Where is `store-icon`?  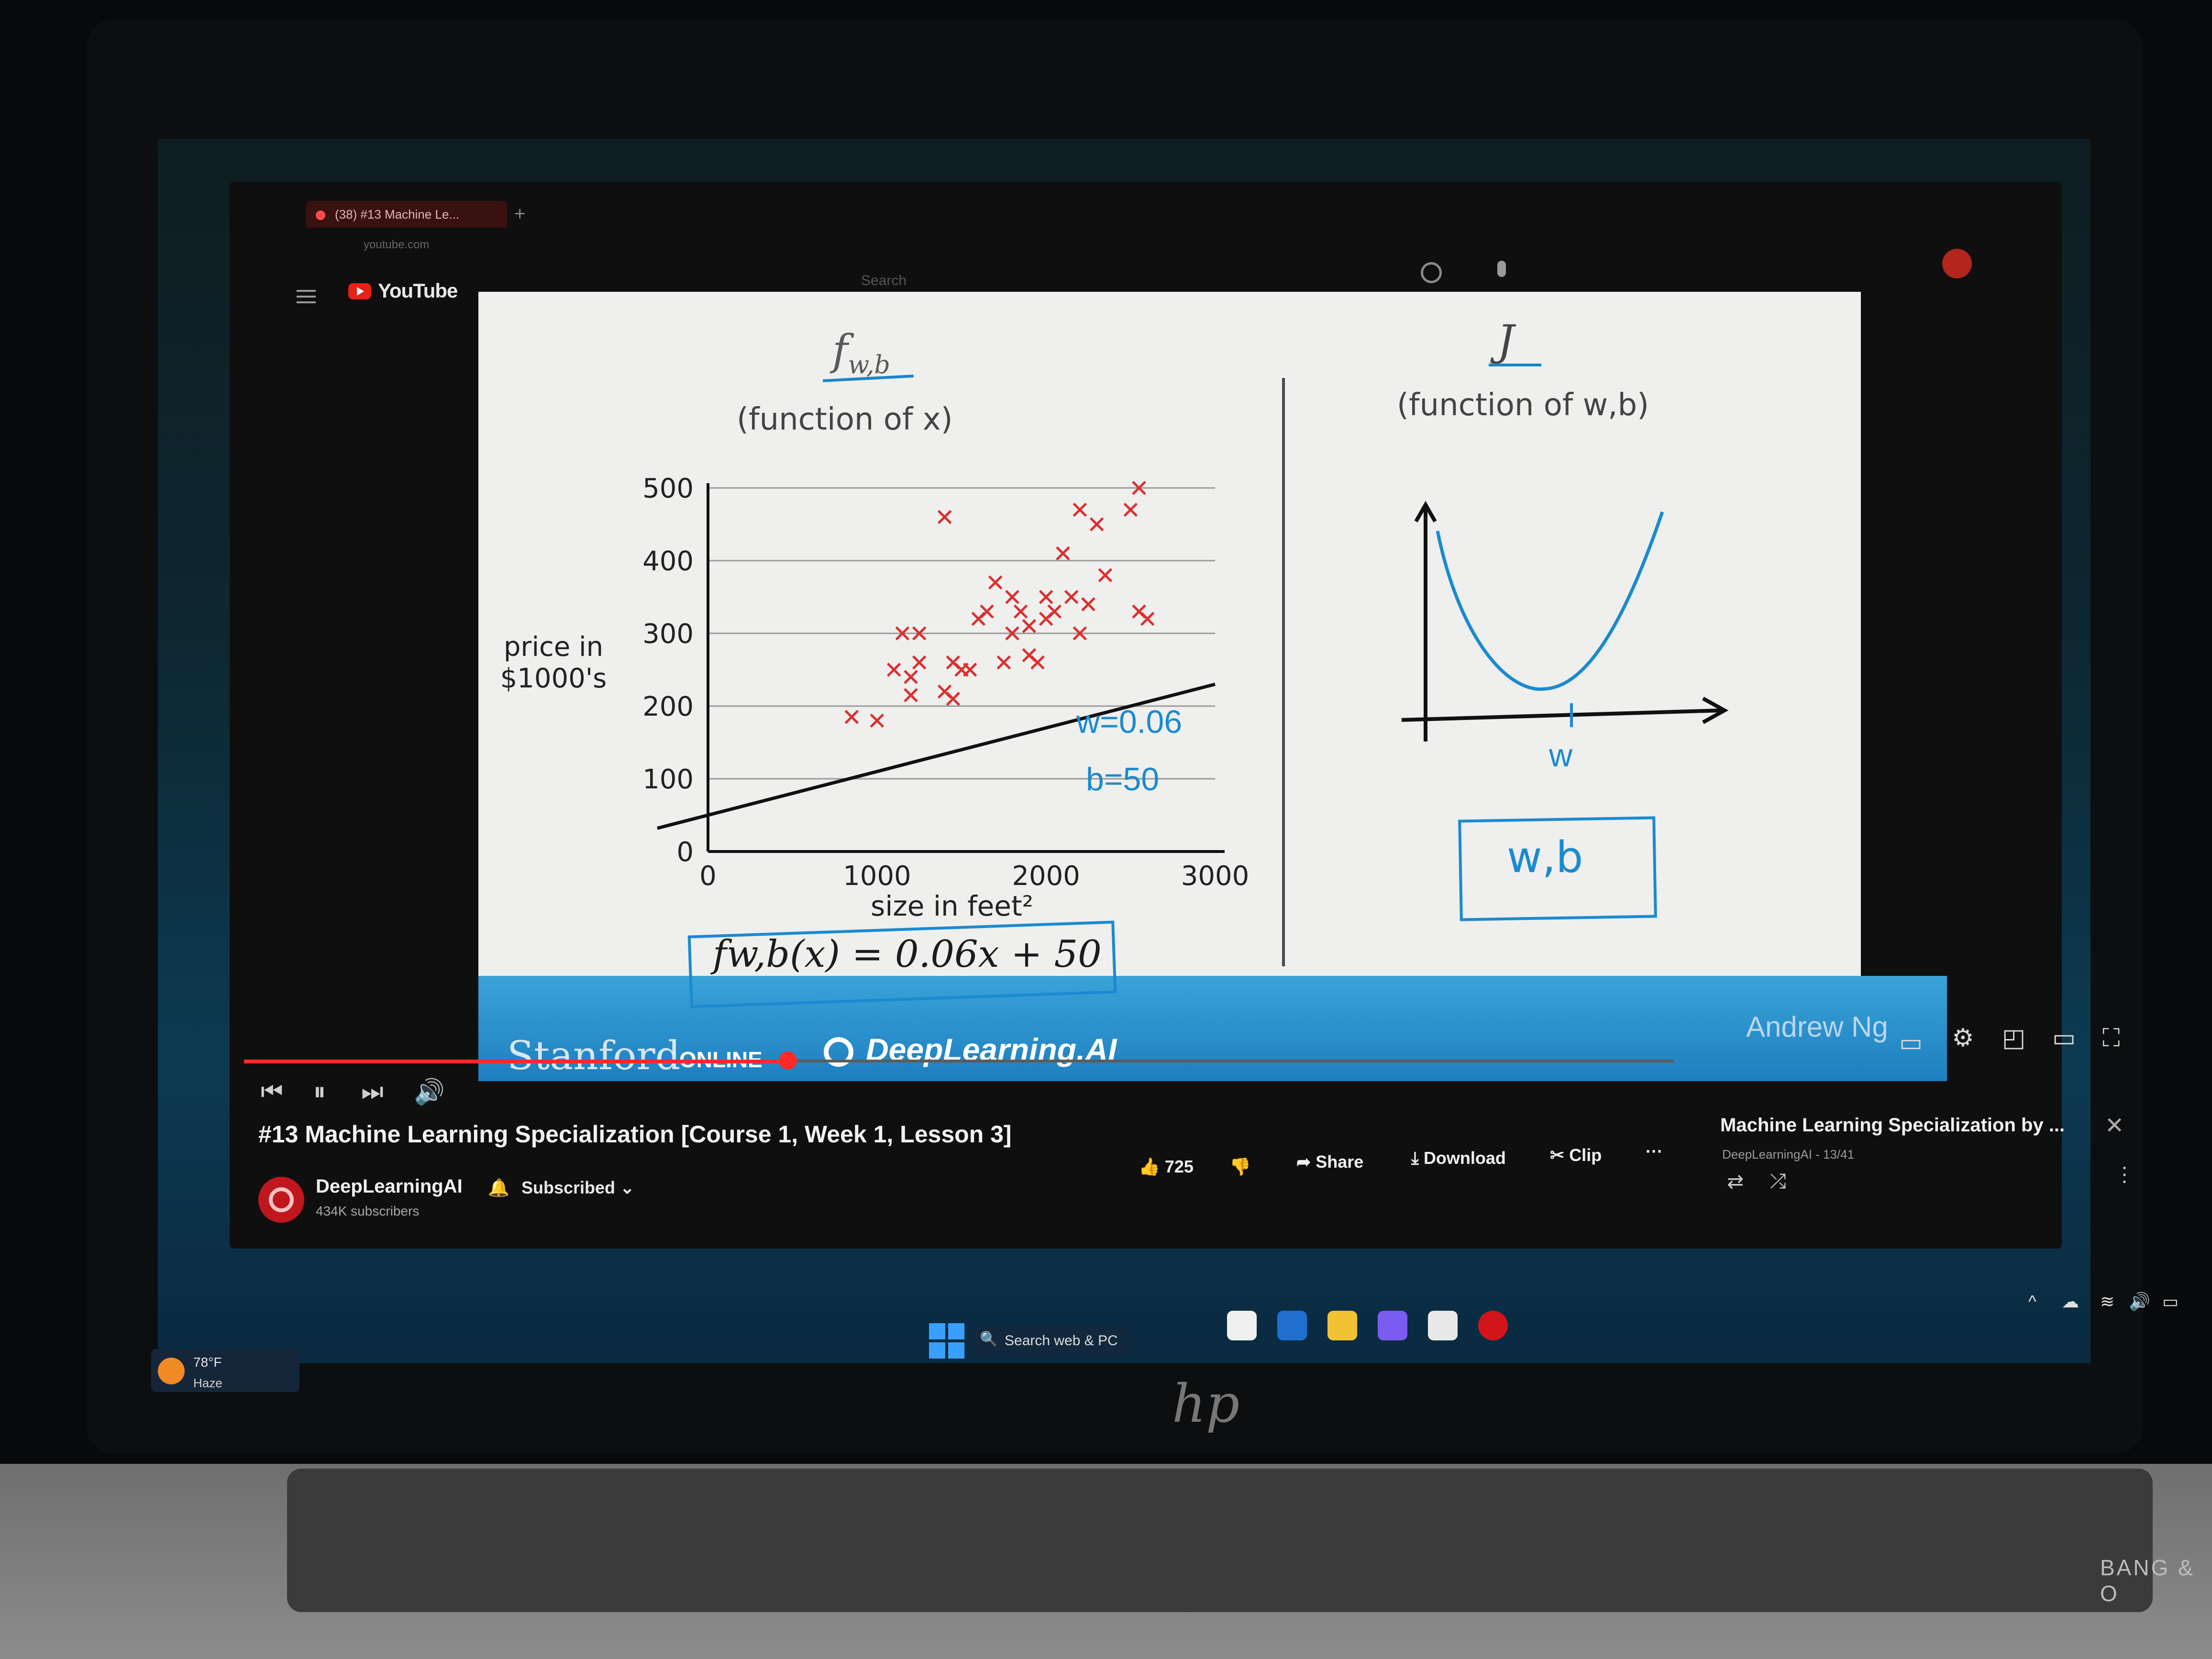
store-icon is located at coordinates (1443, 1325).